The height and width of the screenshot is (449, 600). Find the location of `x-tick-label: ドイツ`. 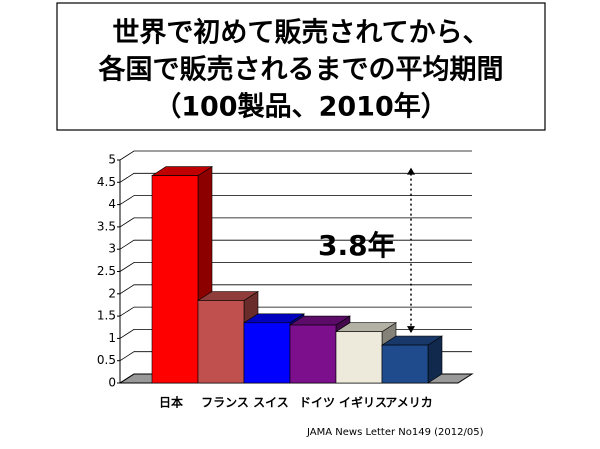

x-tick-label: ドイツ is located at coordinates (317, 403).